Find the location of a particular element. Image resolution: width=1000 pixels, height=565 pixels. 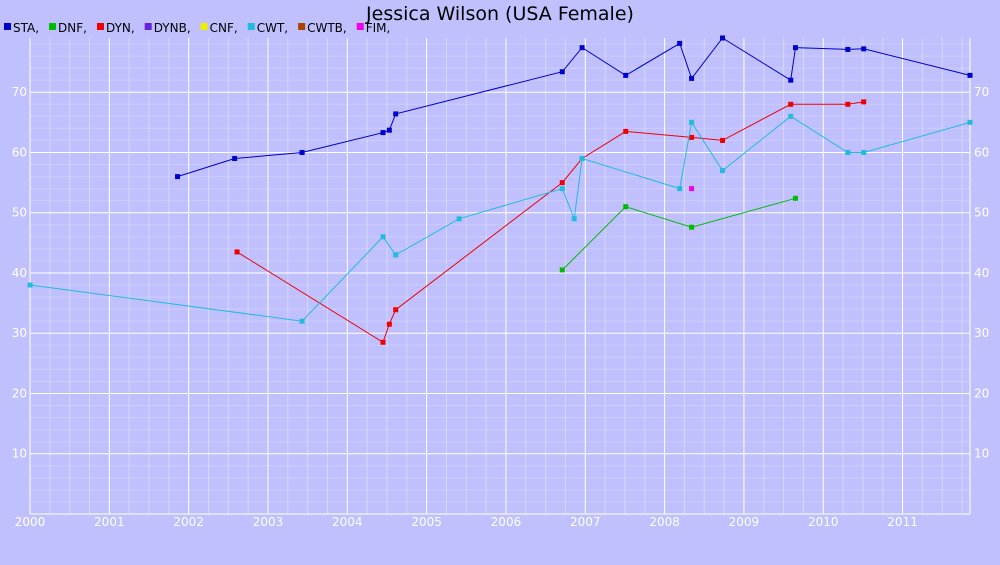

legend-label: DYN, is located at coordinates (120, 28).